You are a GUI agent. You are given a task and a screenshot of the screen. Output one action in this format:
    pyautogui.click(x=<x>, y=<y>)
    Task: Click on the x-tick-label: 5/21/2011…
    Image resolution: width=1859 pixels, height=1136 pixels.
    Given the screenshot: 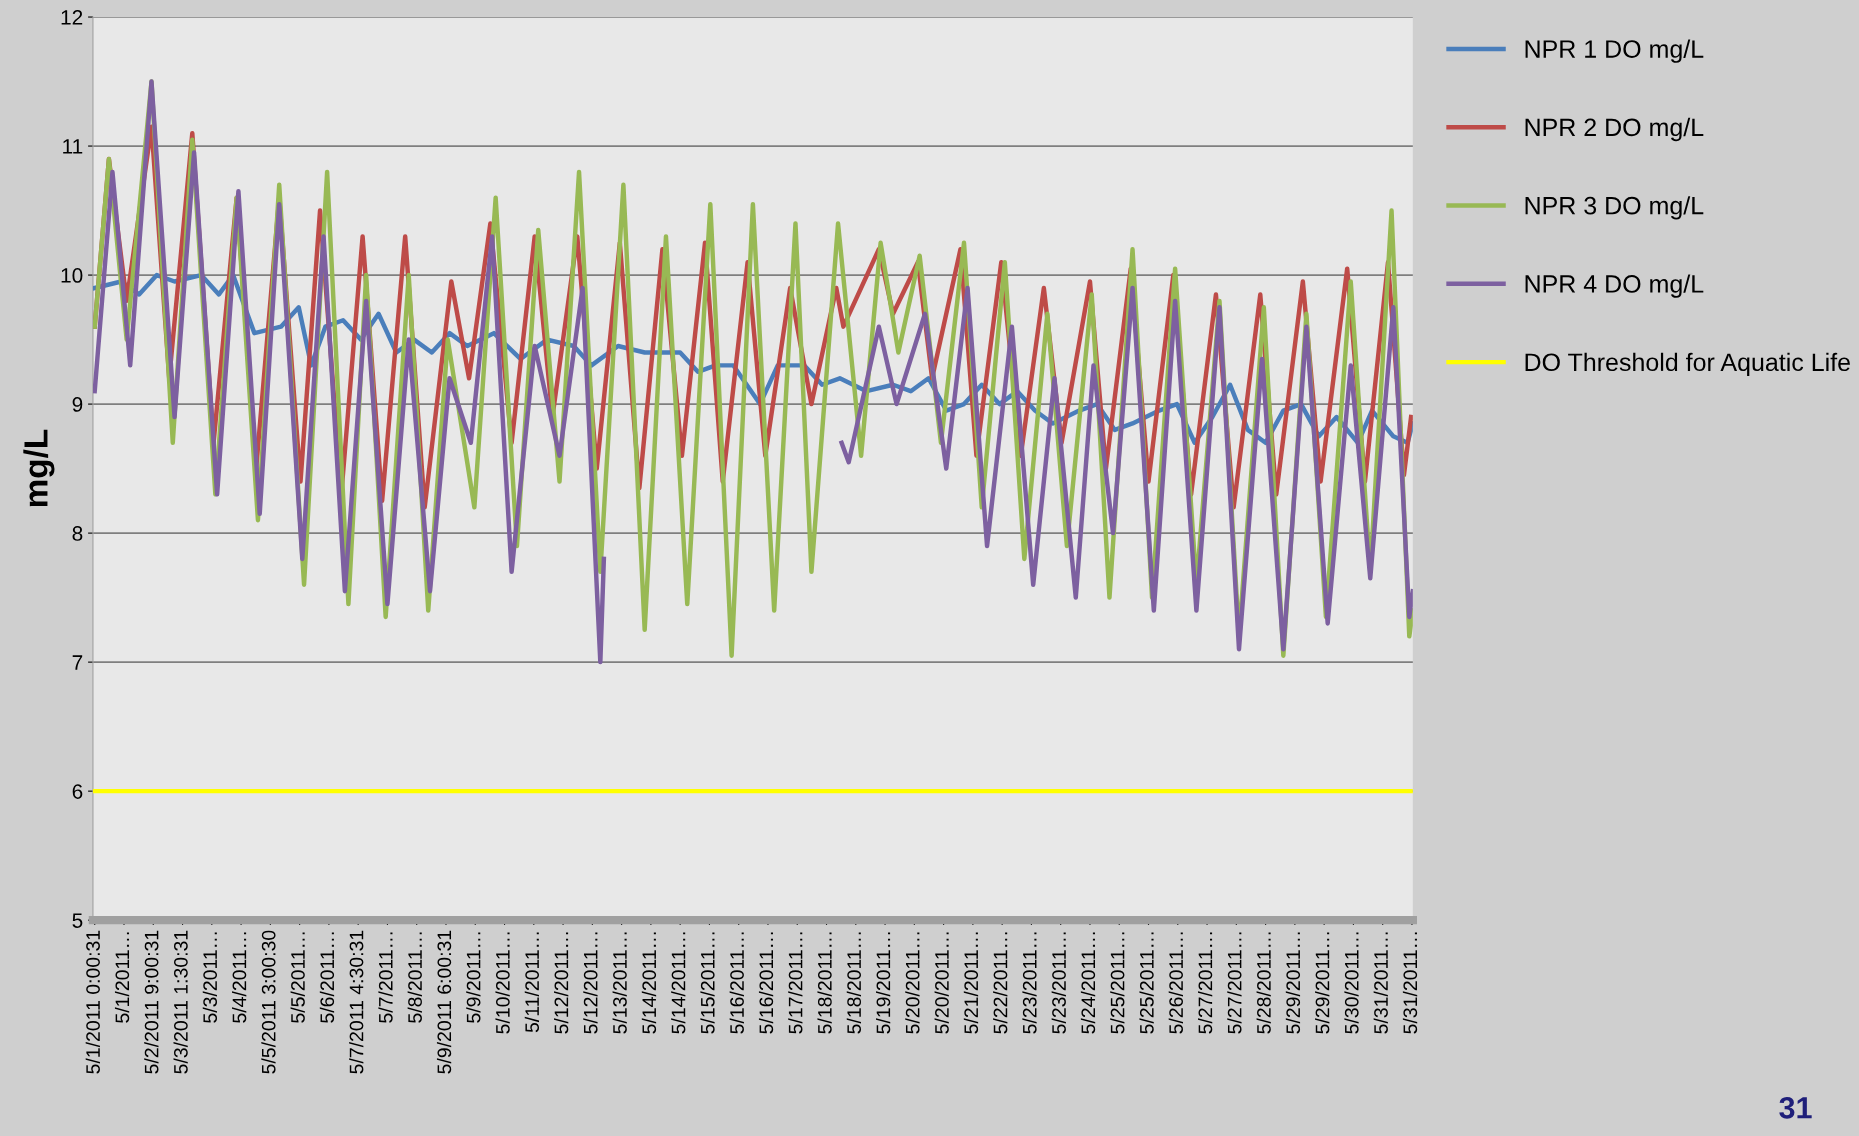 What is the action you would take?
    pyautogui.click(x=971, y=983)
    